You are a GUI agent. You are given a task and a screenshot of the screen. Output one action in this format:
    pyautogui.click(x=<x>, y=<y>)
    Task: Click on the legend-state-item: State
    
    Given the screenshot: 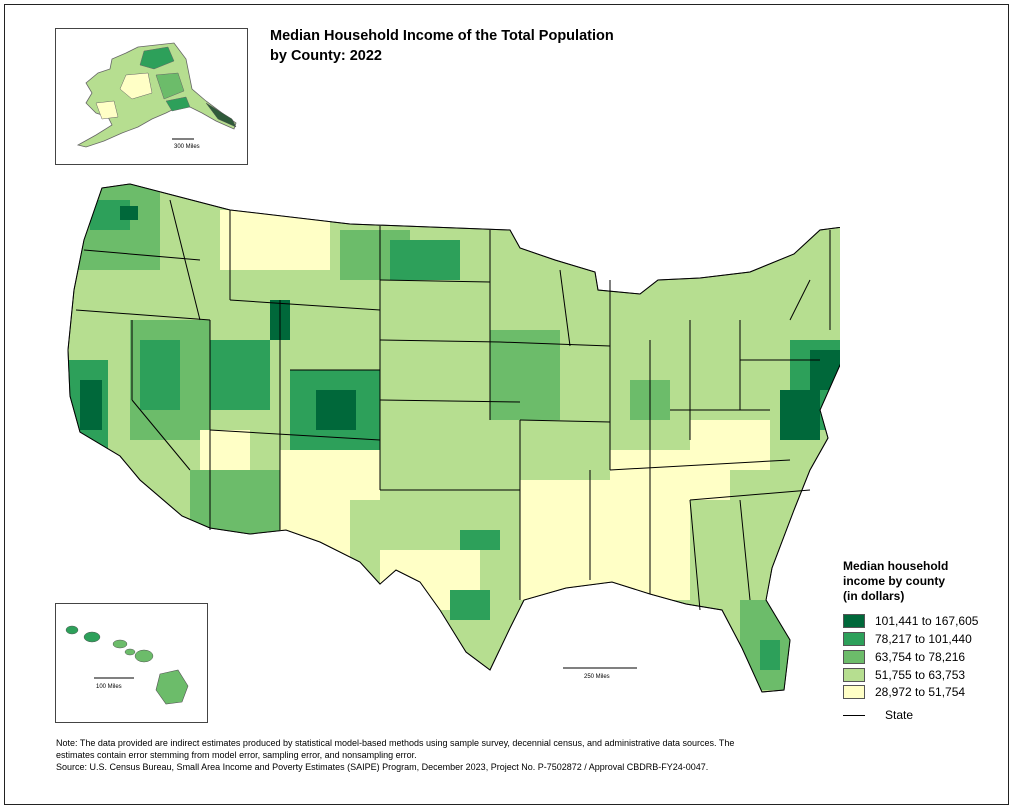 What is the action you would take?
    pyautogui.click(x=878, y=715)
    